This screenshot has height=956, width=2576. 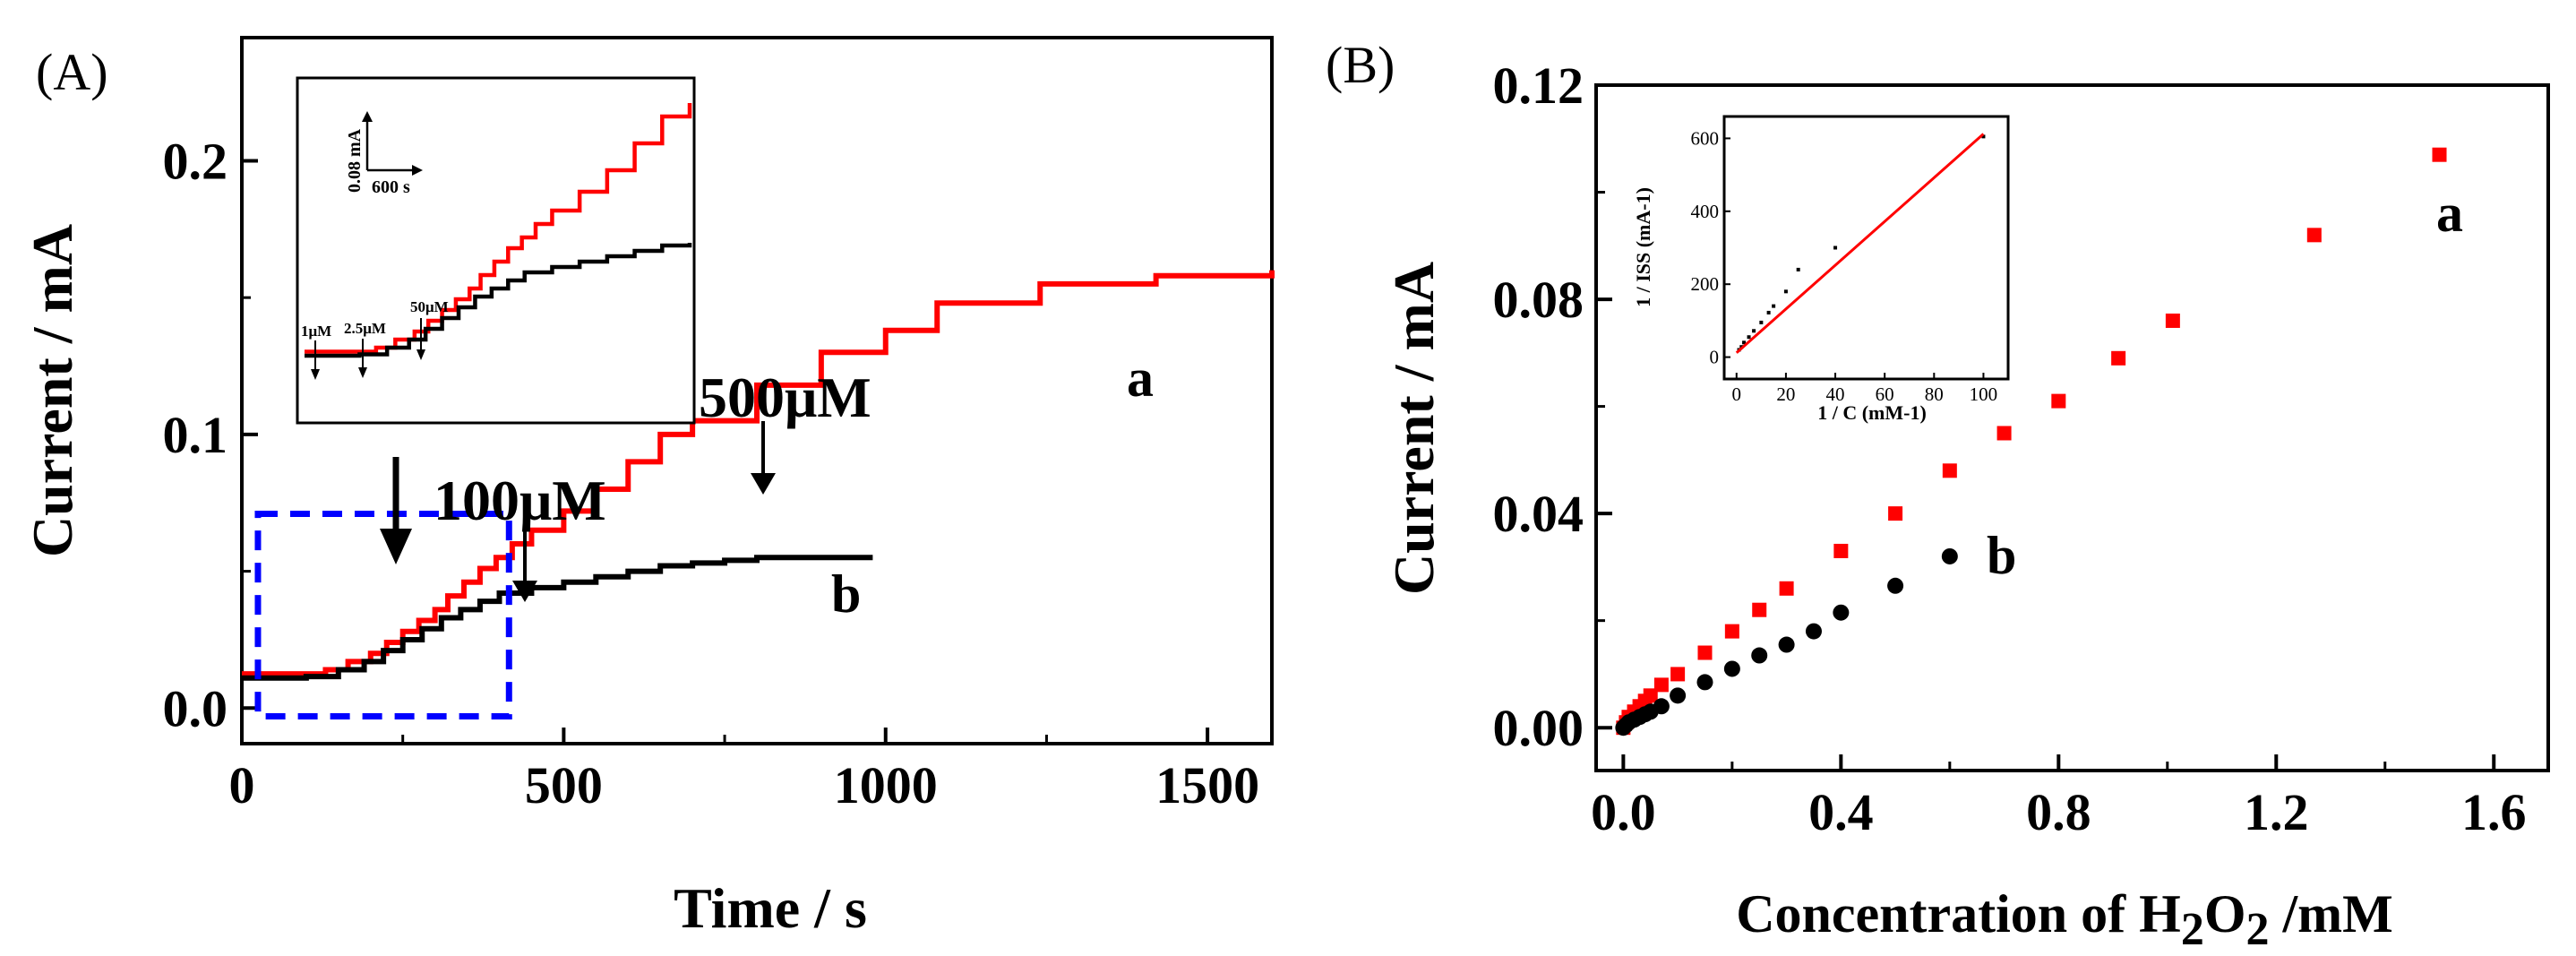 I want to click on inset-y-tick-label: 600, so click(x=1705, y=138).